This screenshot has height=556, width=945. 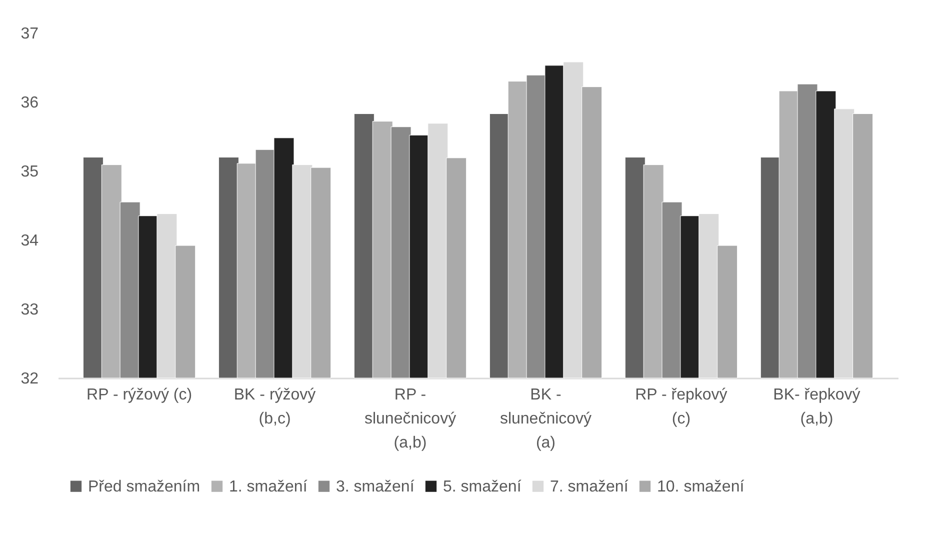 What do you see at coordinates (589, 487) in the screenshot?
I see `legend-label: 7. smažení` at bounding box center [589, 487].